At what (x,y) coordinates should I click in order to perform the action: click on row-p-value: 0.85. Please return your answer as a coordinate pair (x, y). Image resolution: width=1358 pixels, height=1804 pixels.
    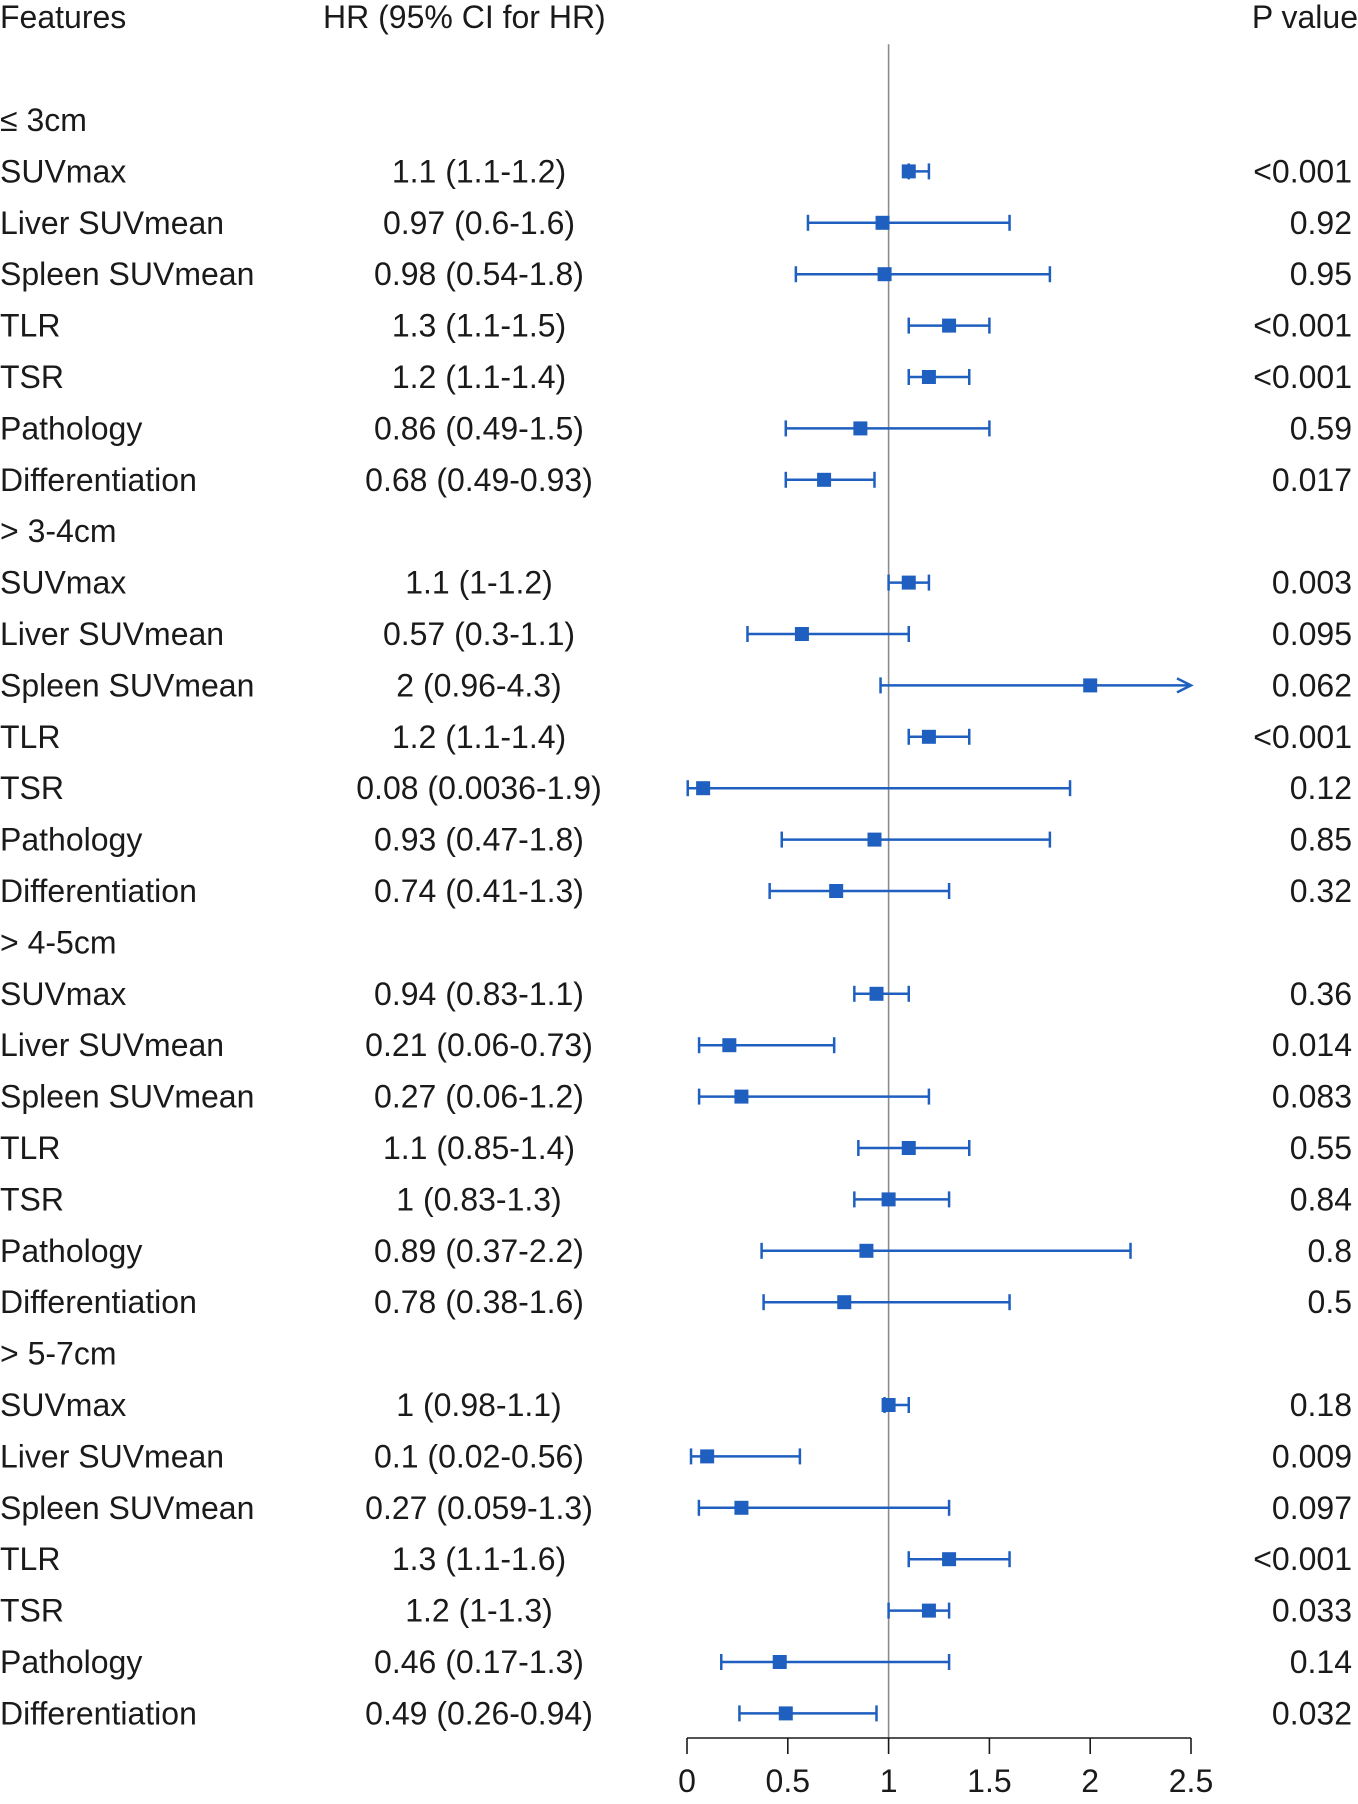
    Looking at the image, I should click on (1321, 840).